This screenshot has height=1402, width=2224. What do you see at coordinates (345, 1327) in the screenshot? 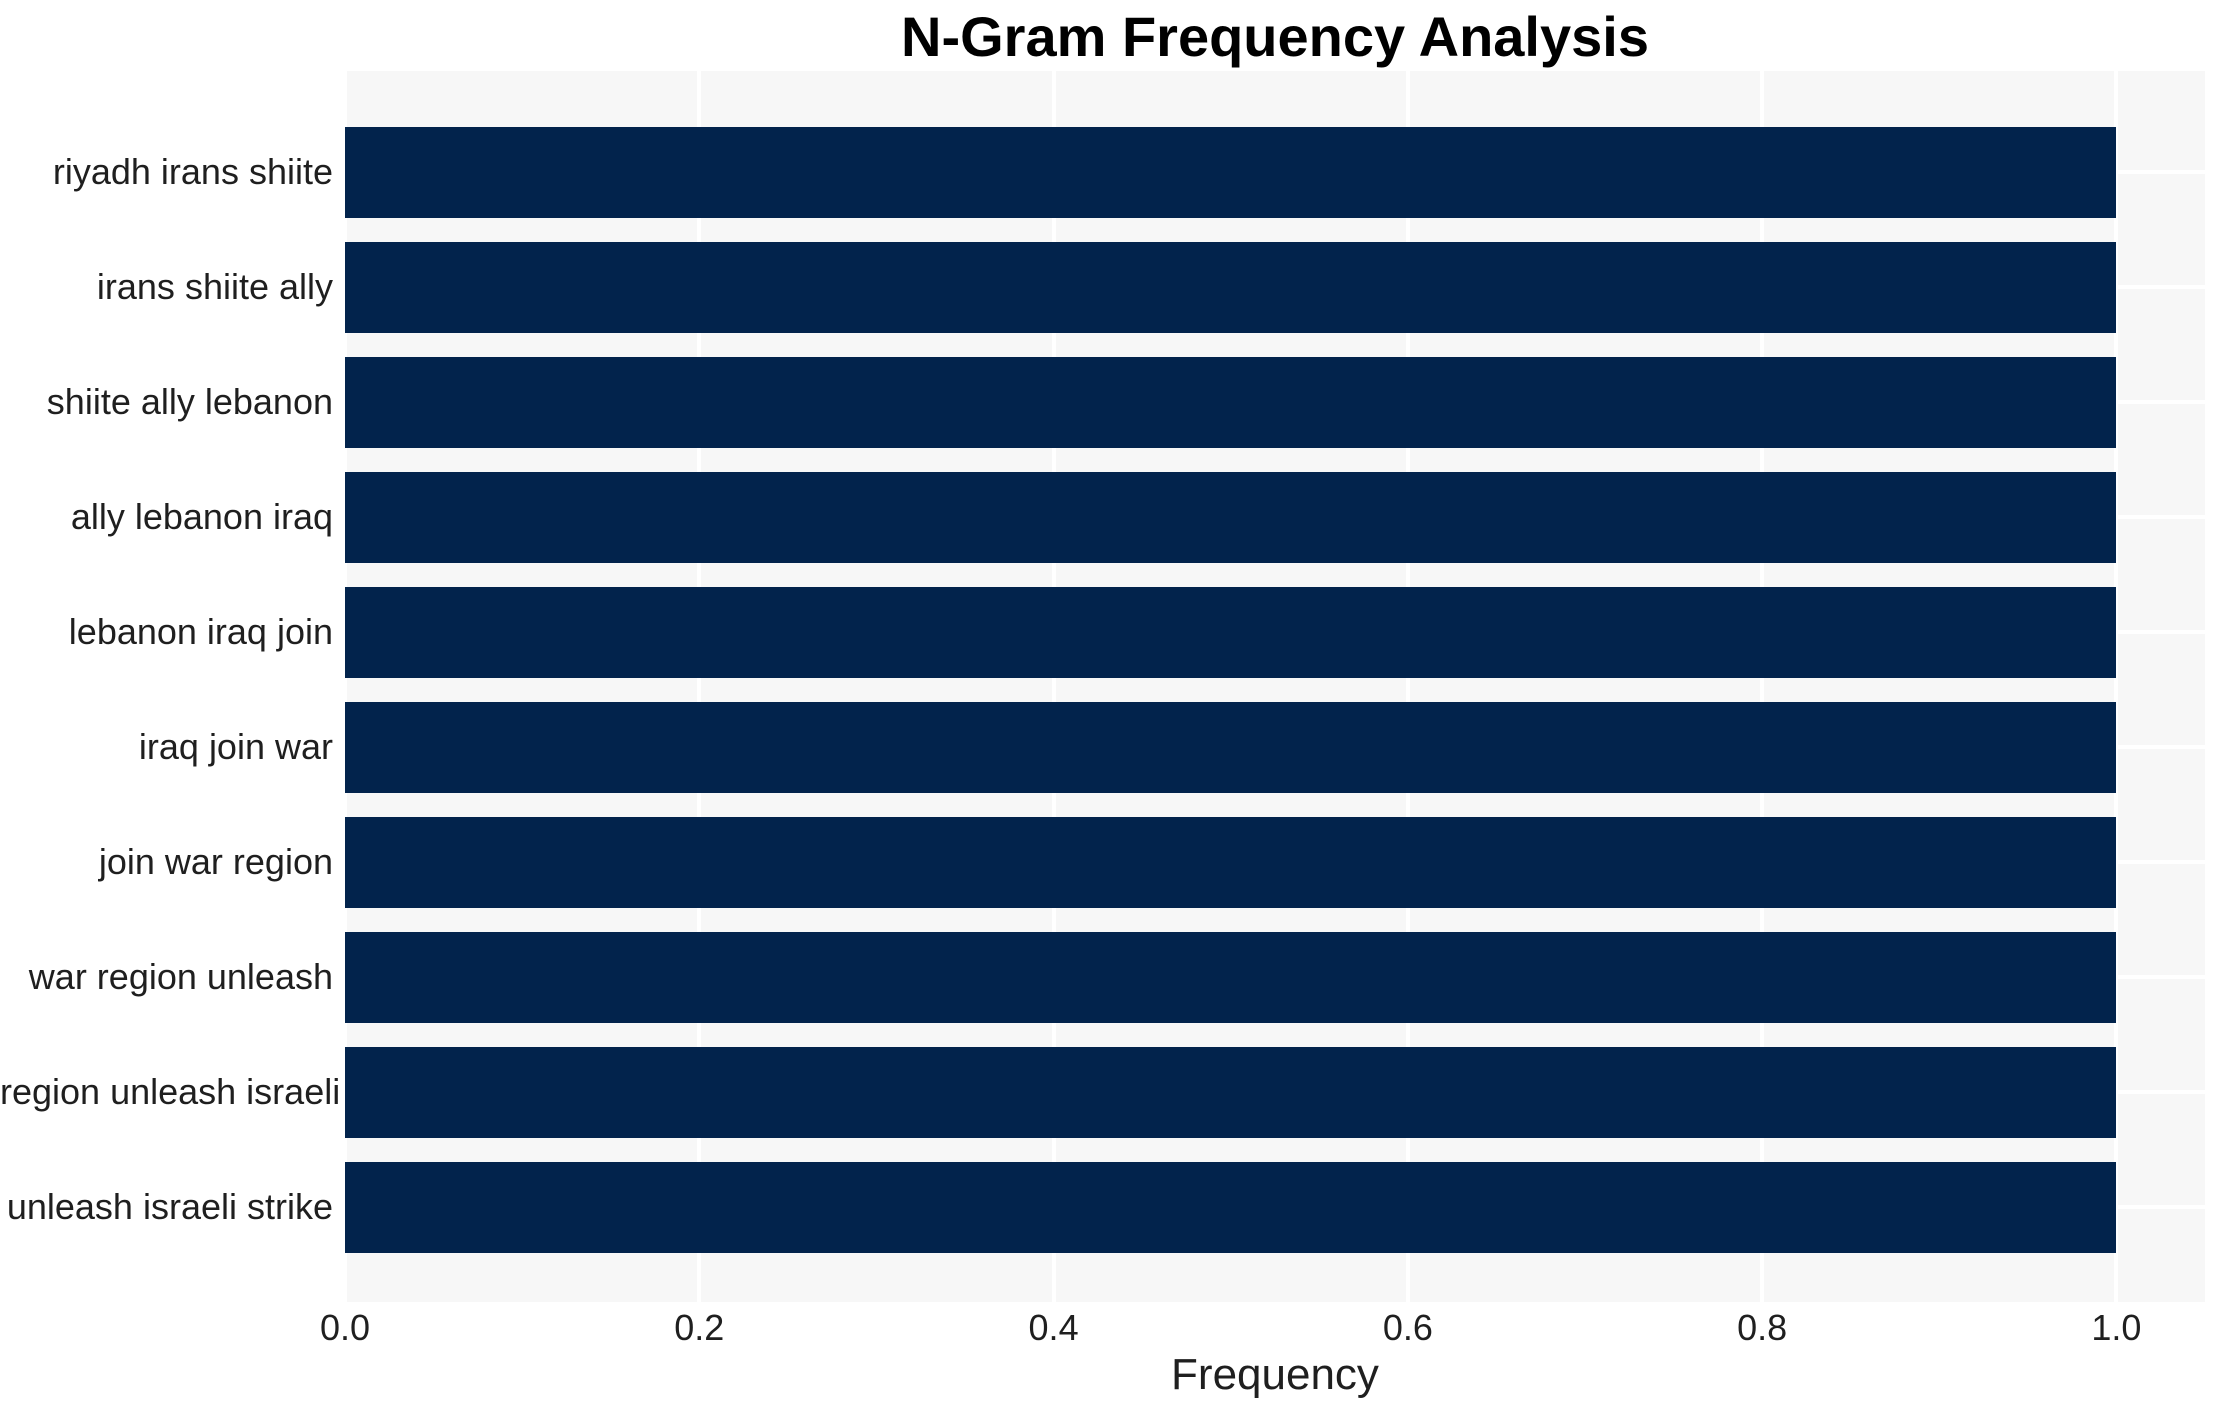
I see `x-tick-label: 0.0` at bounding box center [345, 1327].